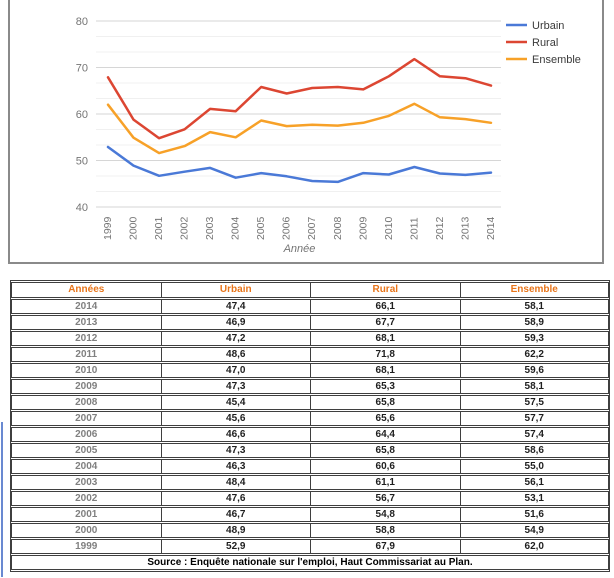 The width and height of the screenshot is (614, 578). What do you see at coordinates (235, 354) in the screenshot?
I see `value-cell: 48,6` at bounding box center [235, 354].